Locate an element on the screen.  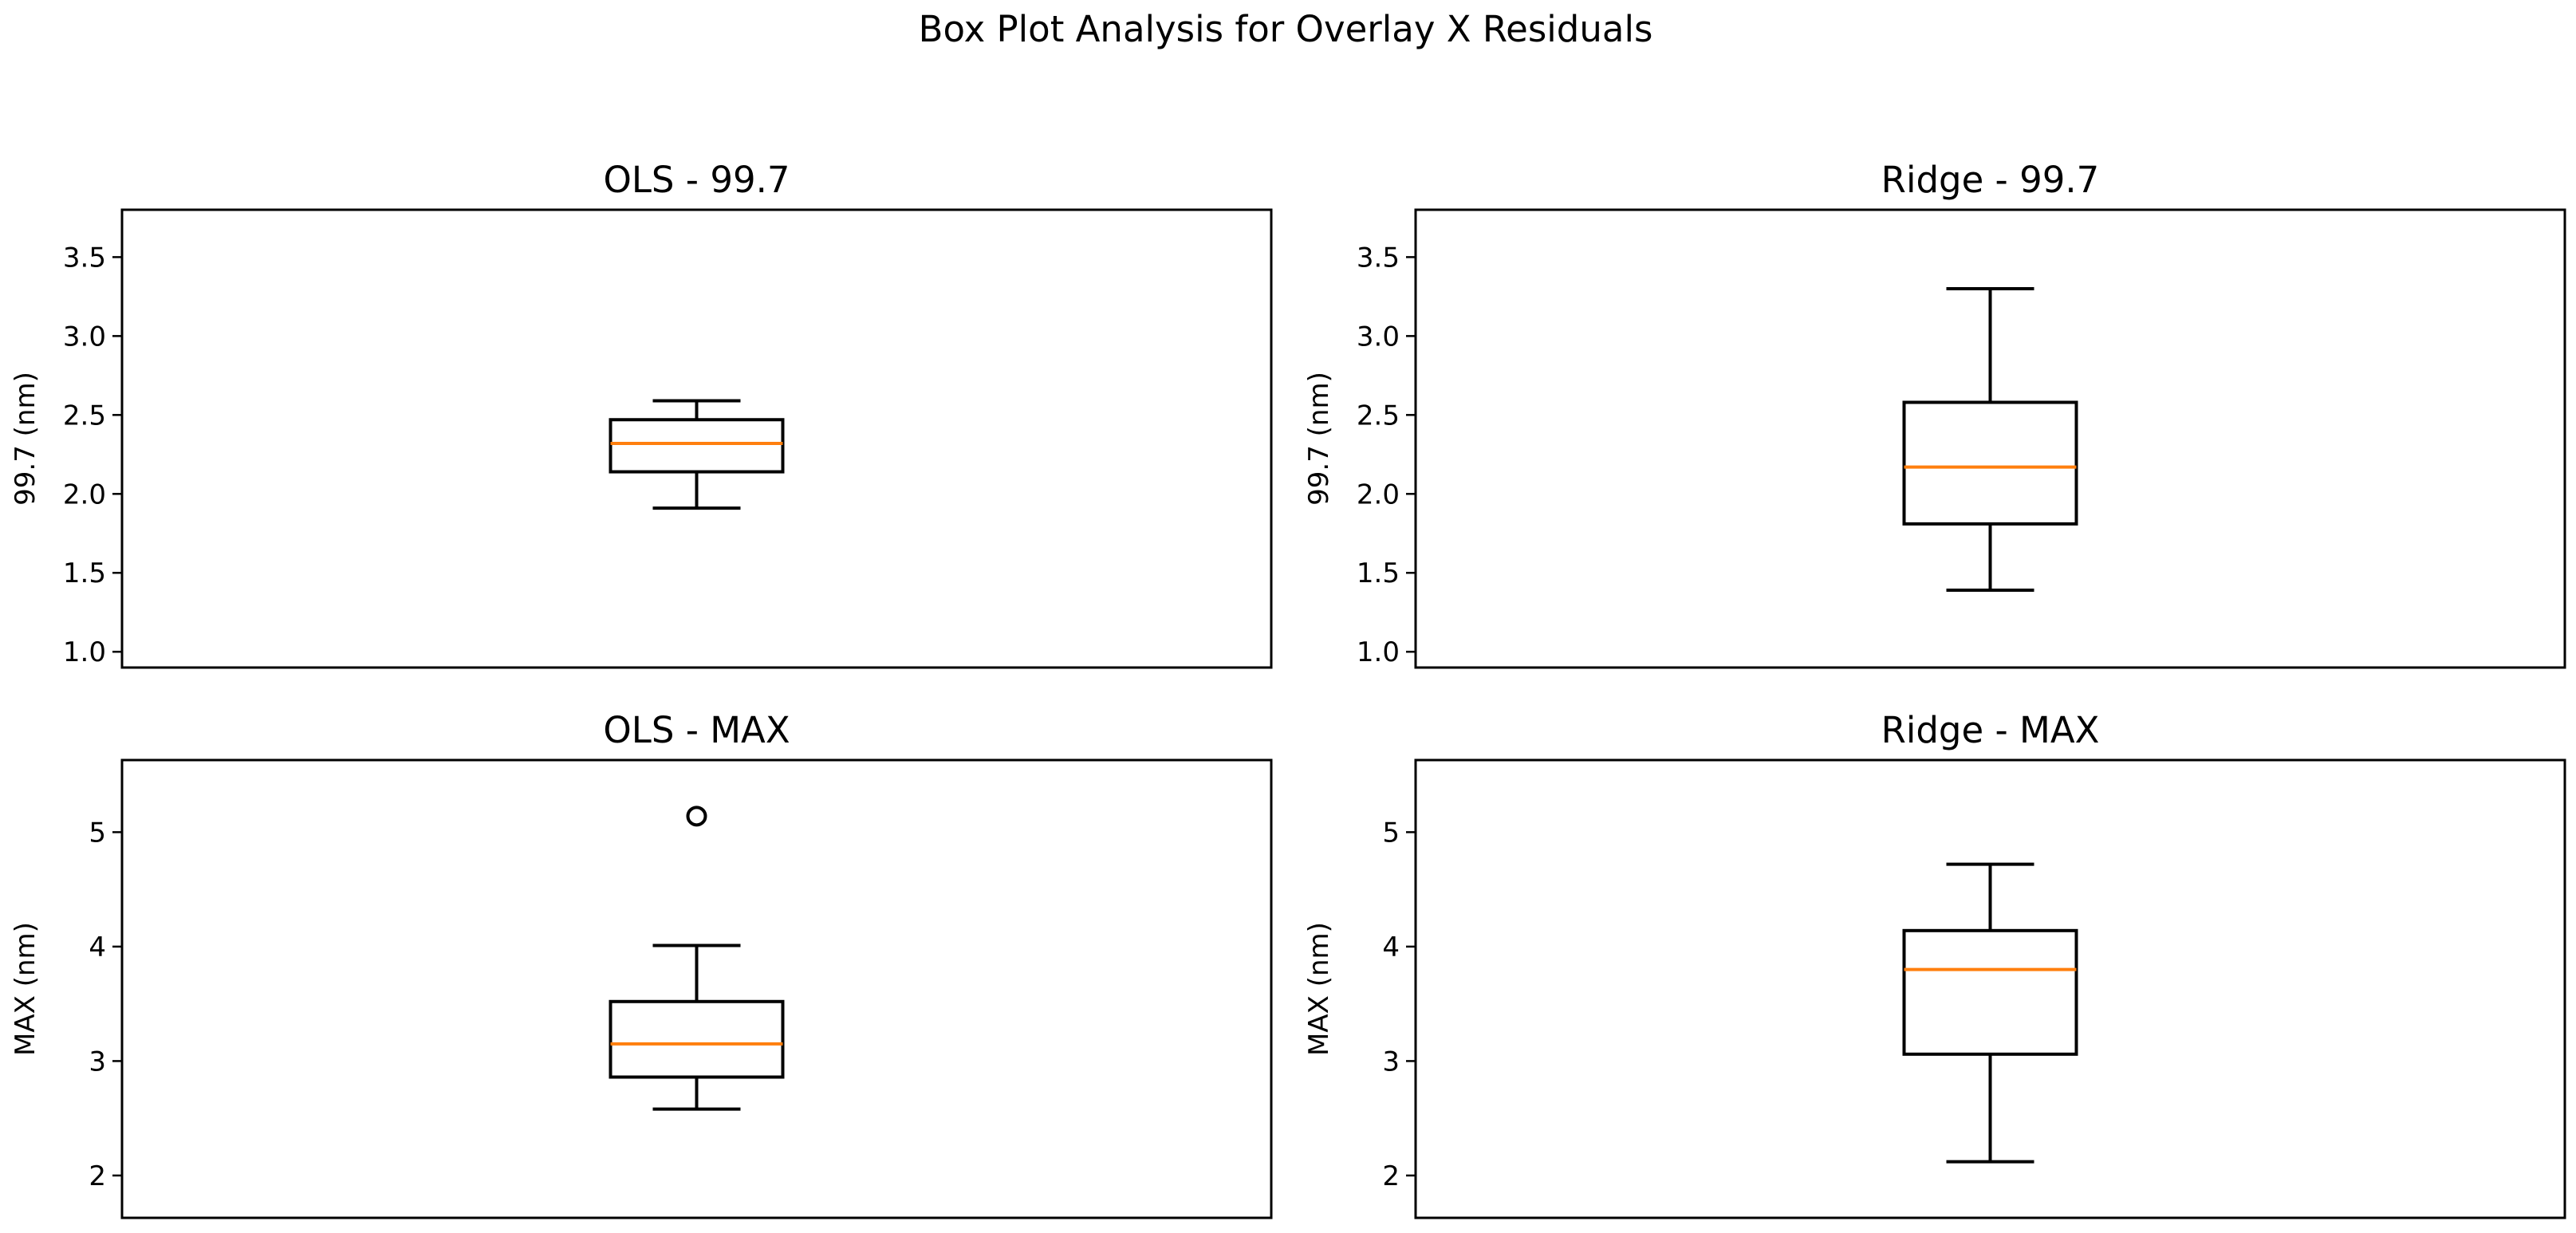
panel-title-ols-99-7: OLS - 99.7 is located at coordinates (696, 180).